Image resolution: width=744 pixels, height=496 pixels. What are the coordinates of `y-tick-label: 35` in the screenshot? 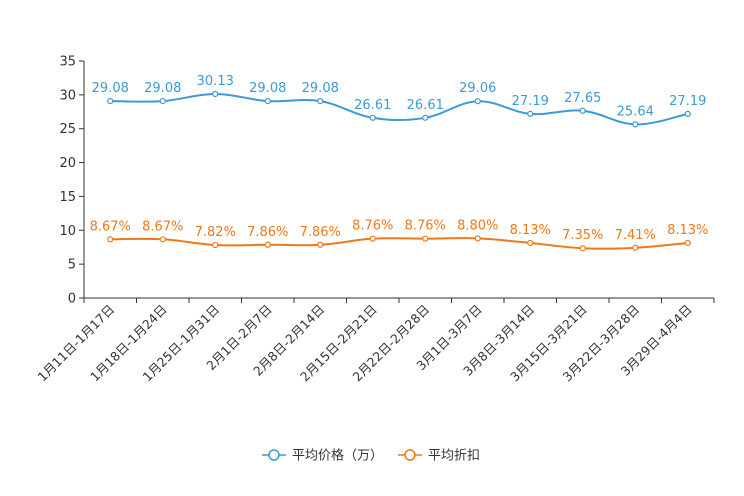 It's located at (67, 62).